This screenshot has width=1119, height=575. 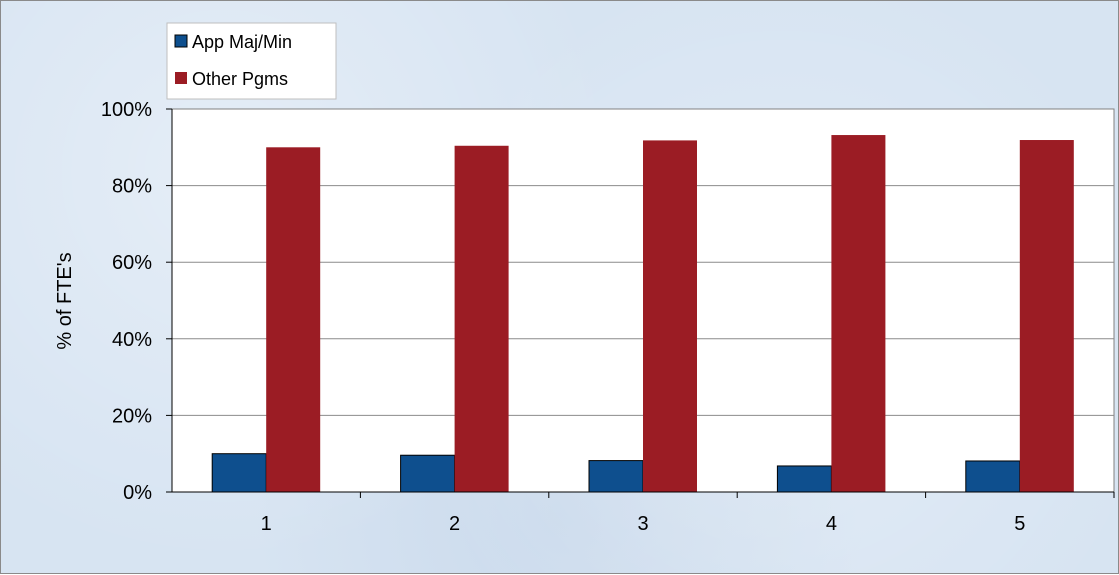 What do you see at coordinates (831, 524) in the screenshot?
I see `x-tick-label: 4` at bounding box center [831, 524].